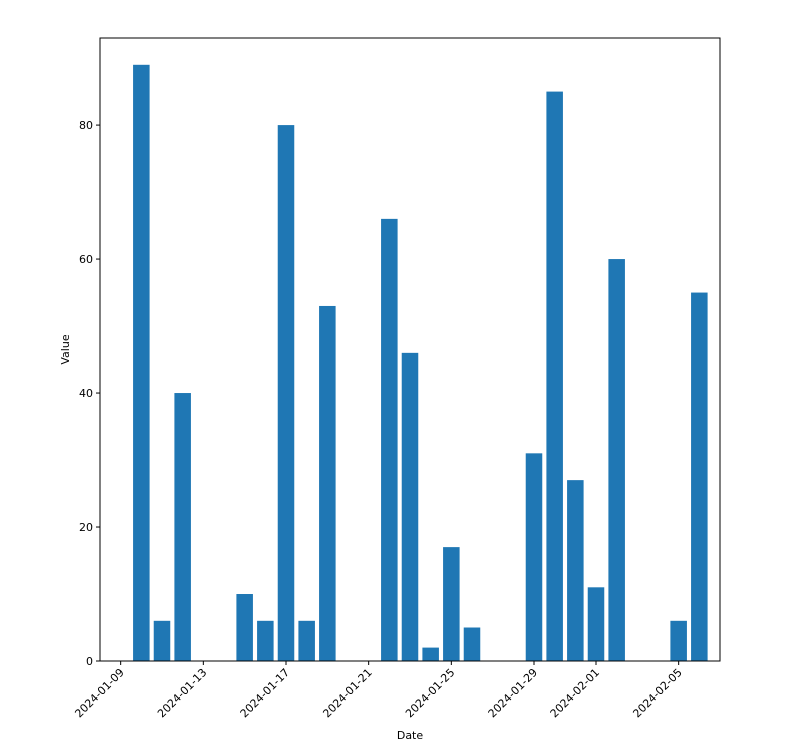 The width and height of the screenshot is (800, 743). I want to click on y-tick-label: 80, so click(86, 125).